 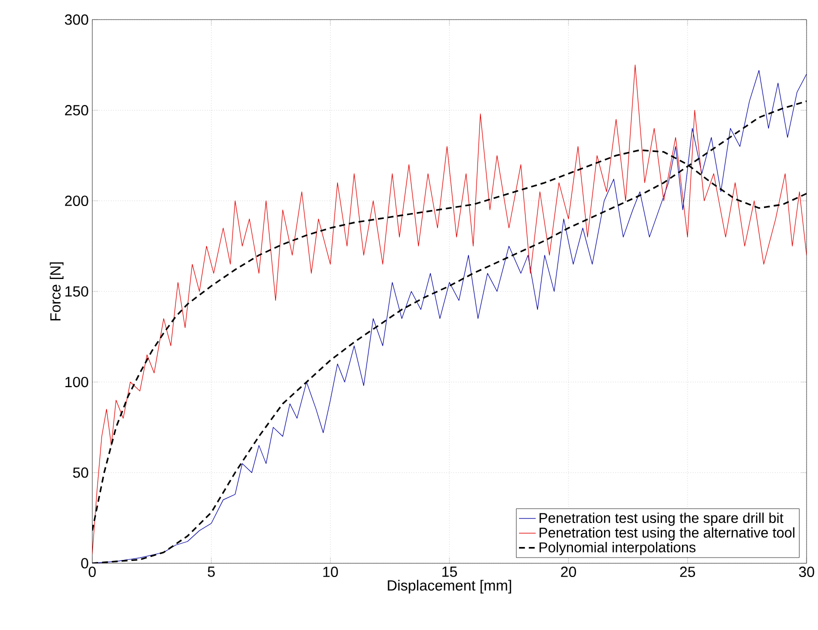 What do you see at coordinates (449, 571) in the screenshot?
I see `x-tick-label: 15` at bounding box center [449, 571].